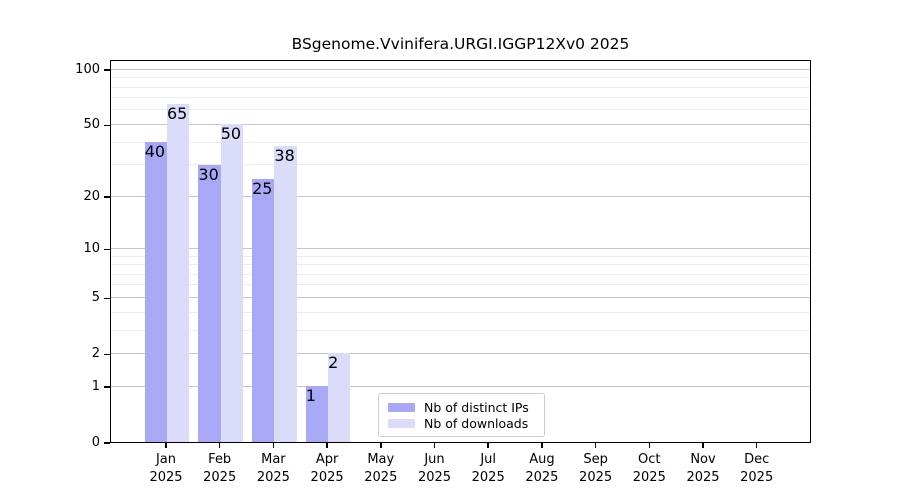 The width and height of the screenshot is (900, 500). Describe the element at coordinates (219, 445) in the screenshot. I see `x-tick-feb` at that location.